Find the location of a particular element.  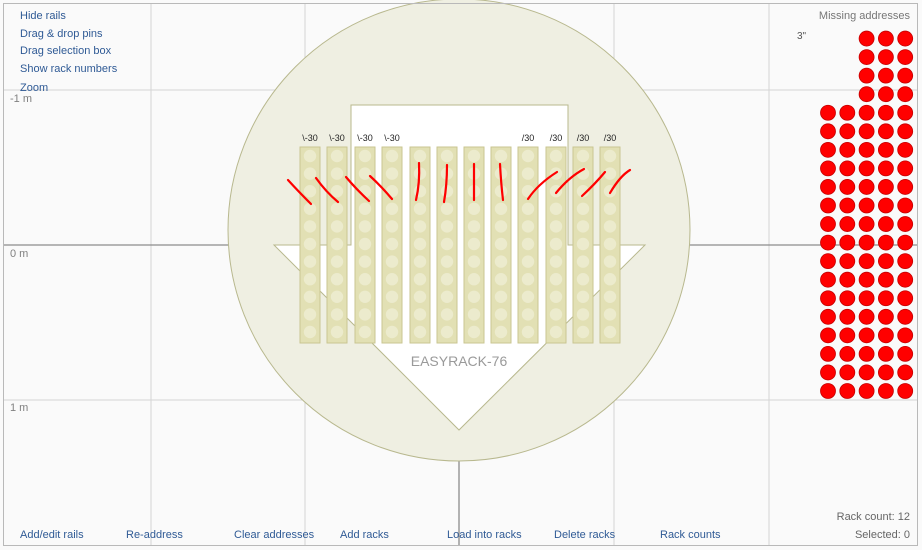

show-rack-numbers-link: Show rack numbers is located at coordinates (69, 69).